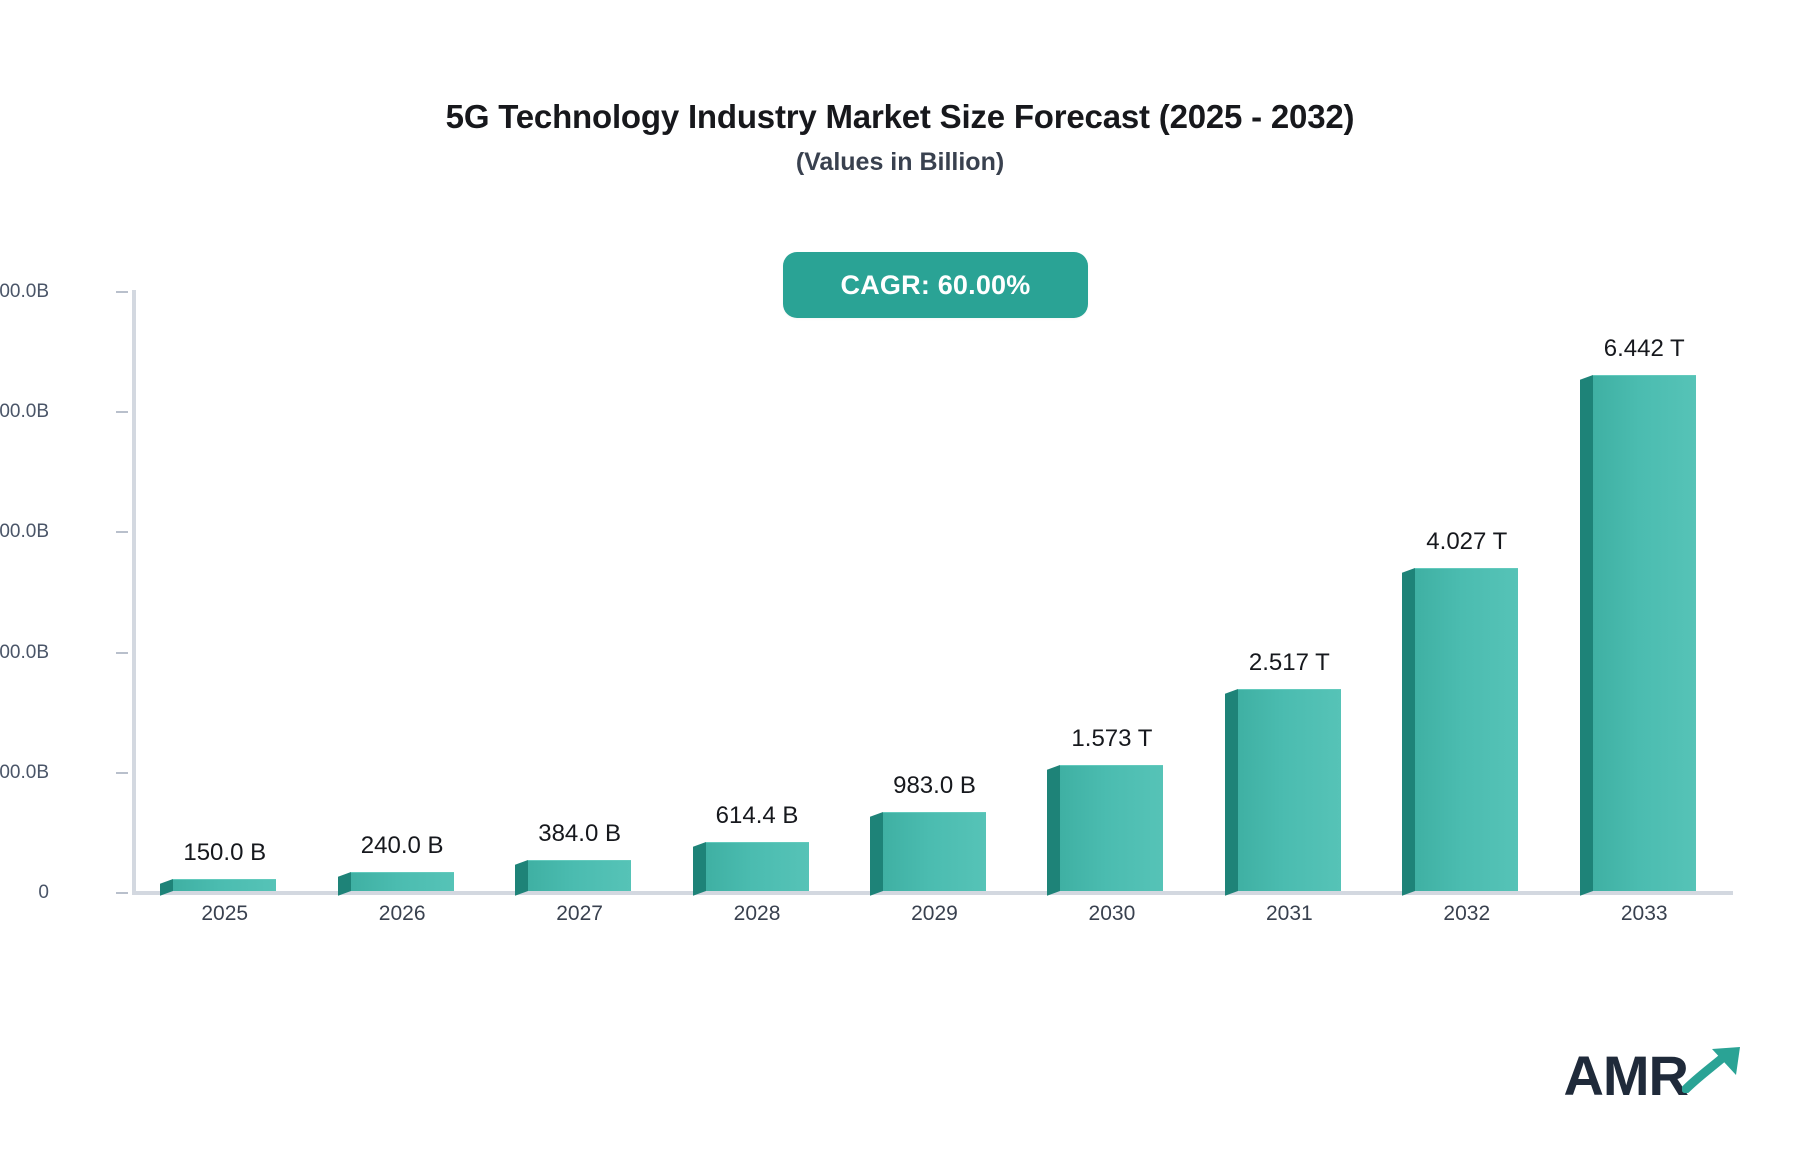  What do you see at coordinates (1112, 738) in the screenshot?
I see `bar-value-label: 1.573 T` at bounding box center [1112, 738].